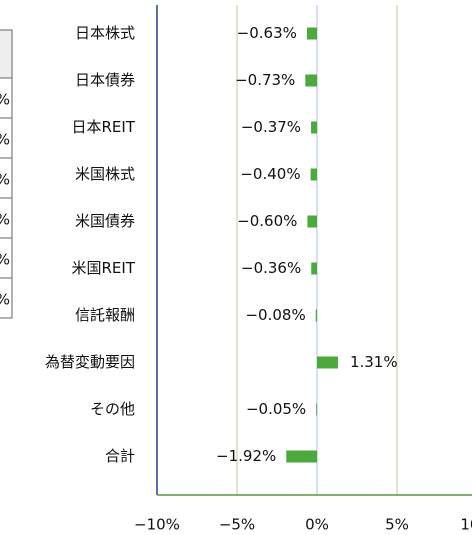 The height and width of the screenshot is (535, 472). I want to click on y-tick-label: 米国REIT, so click(104, 268).